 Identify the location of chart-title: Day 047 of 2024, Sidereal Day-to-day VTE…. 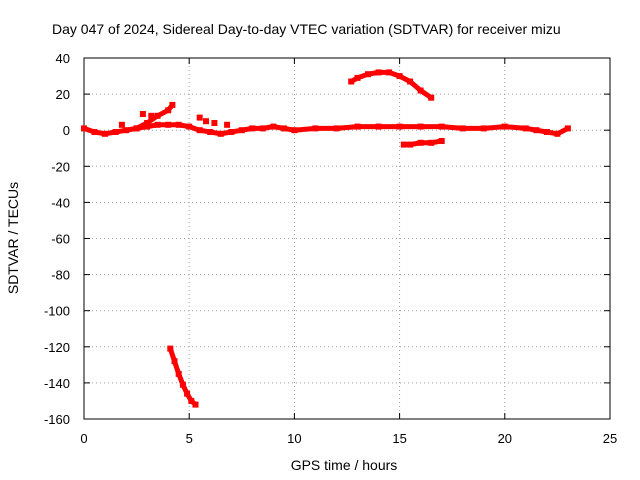
(306, 29).